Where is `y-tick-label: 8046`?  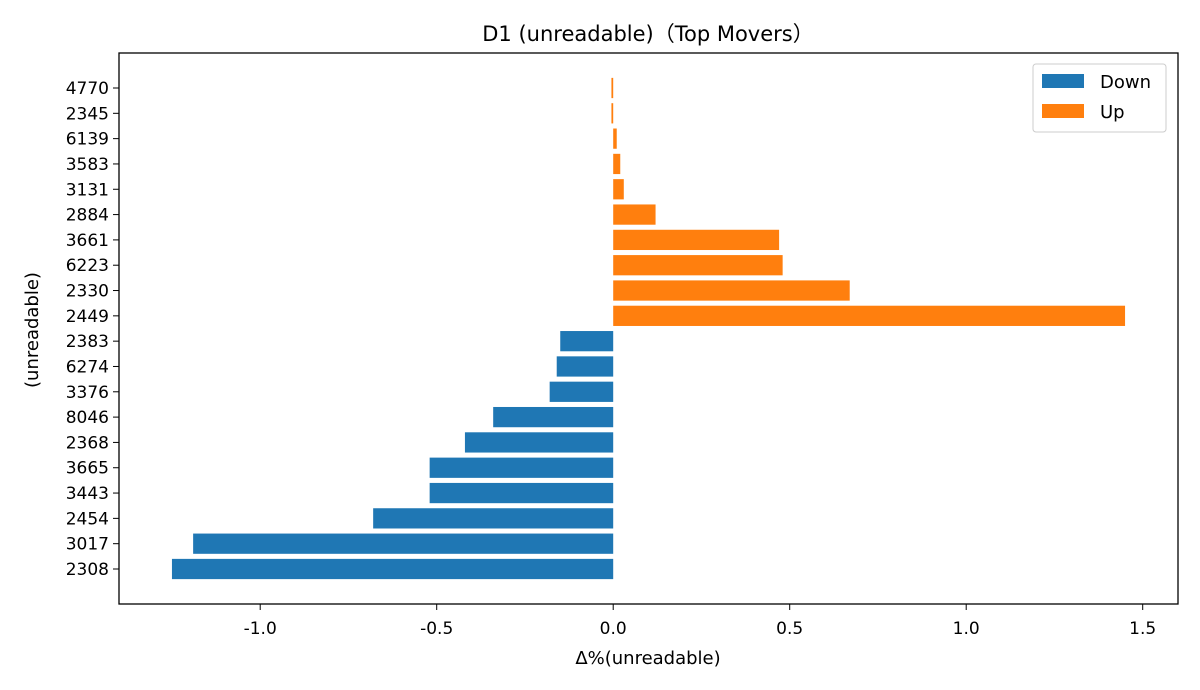
y-tick-label: 8046 is located at coordinates (87, 418).